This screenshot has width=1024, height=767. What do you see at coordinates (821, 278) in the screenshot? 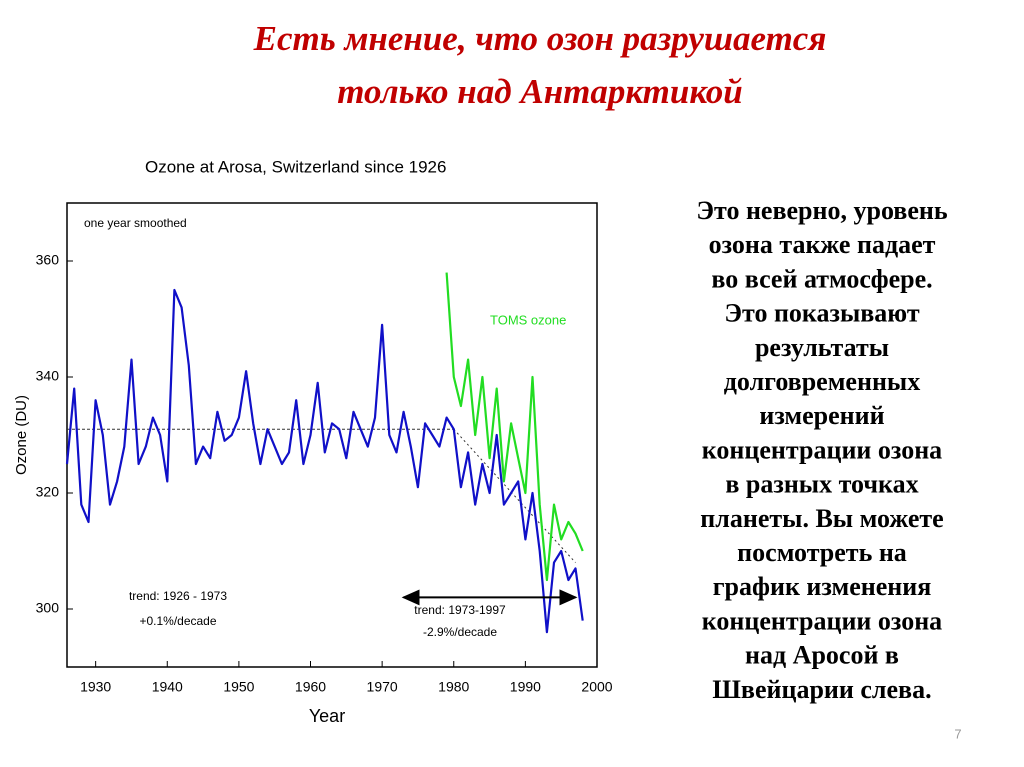
I see `text-line: во всей атмосфере.` at bounding box center [821, 278].